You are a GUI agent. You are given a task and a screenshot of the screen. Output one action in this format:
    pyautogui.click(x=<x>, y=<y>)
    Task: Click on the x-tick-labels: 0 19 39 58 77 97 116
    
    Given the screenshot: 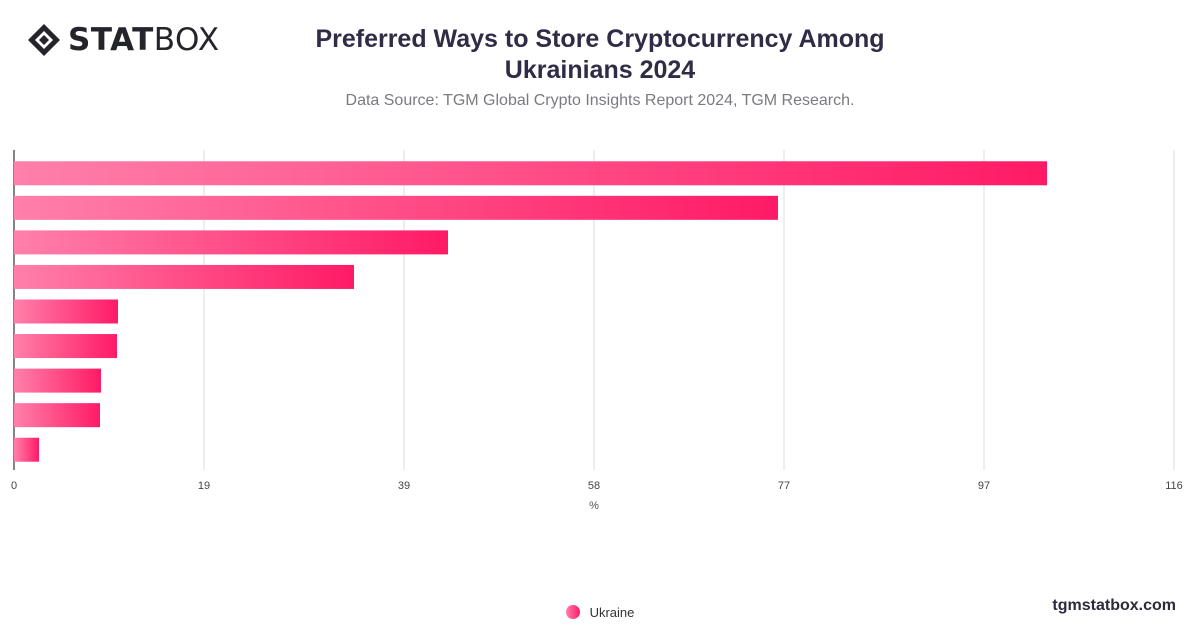 What is the action you would take?
    pyautogui.click(x=597, y=486)
    